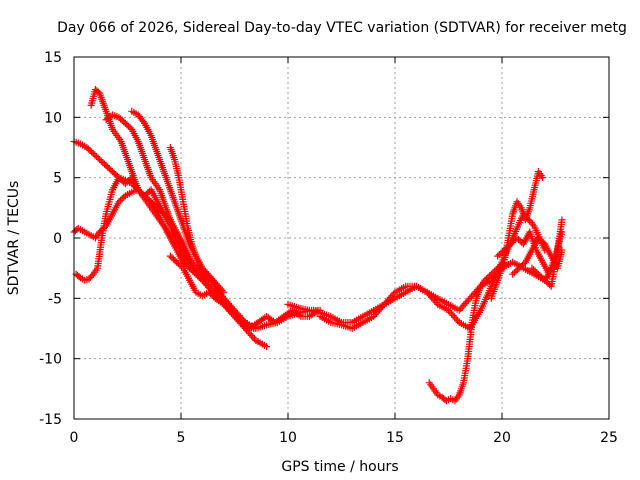 The image size is (640, 480). What do you see at coordinates (50, 420) in the screenshot?
I see `y-tick-label: -15` at bounding box center [50, 420].